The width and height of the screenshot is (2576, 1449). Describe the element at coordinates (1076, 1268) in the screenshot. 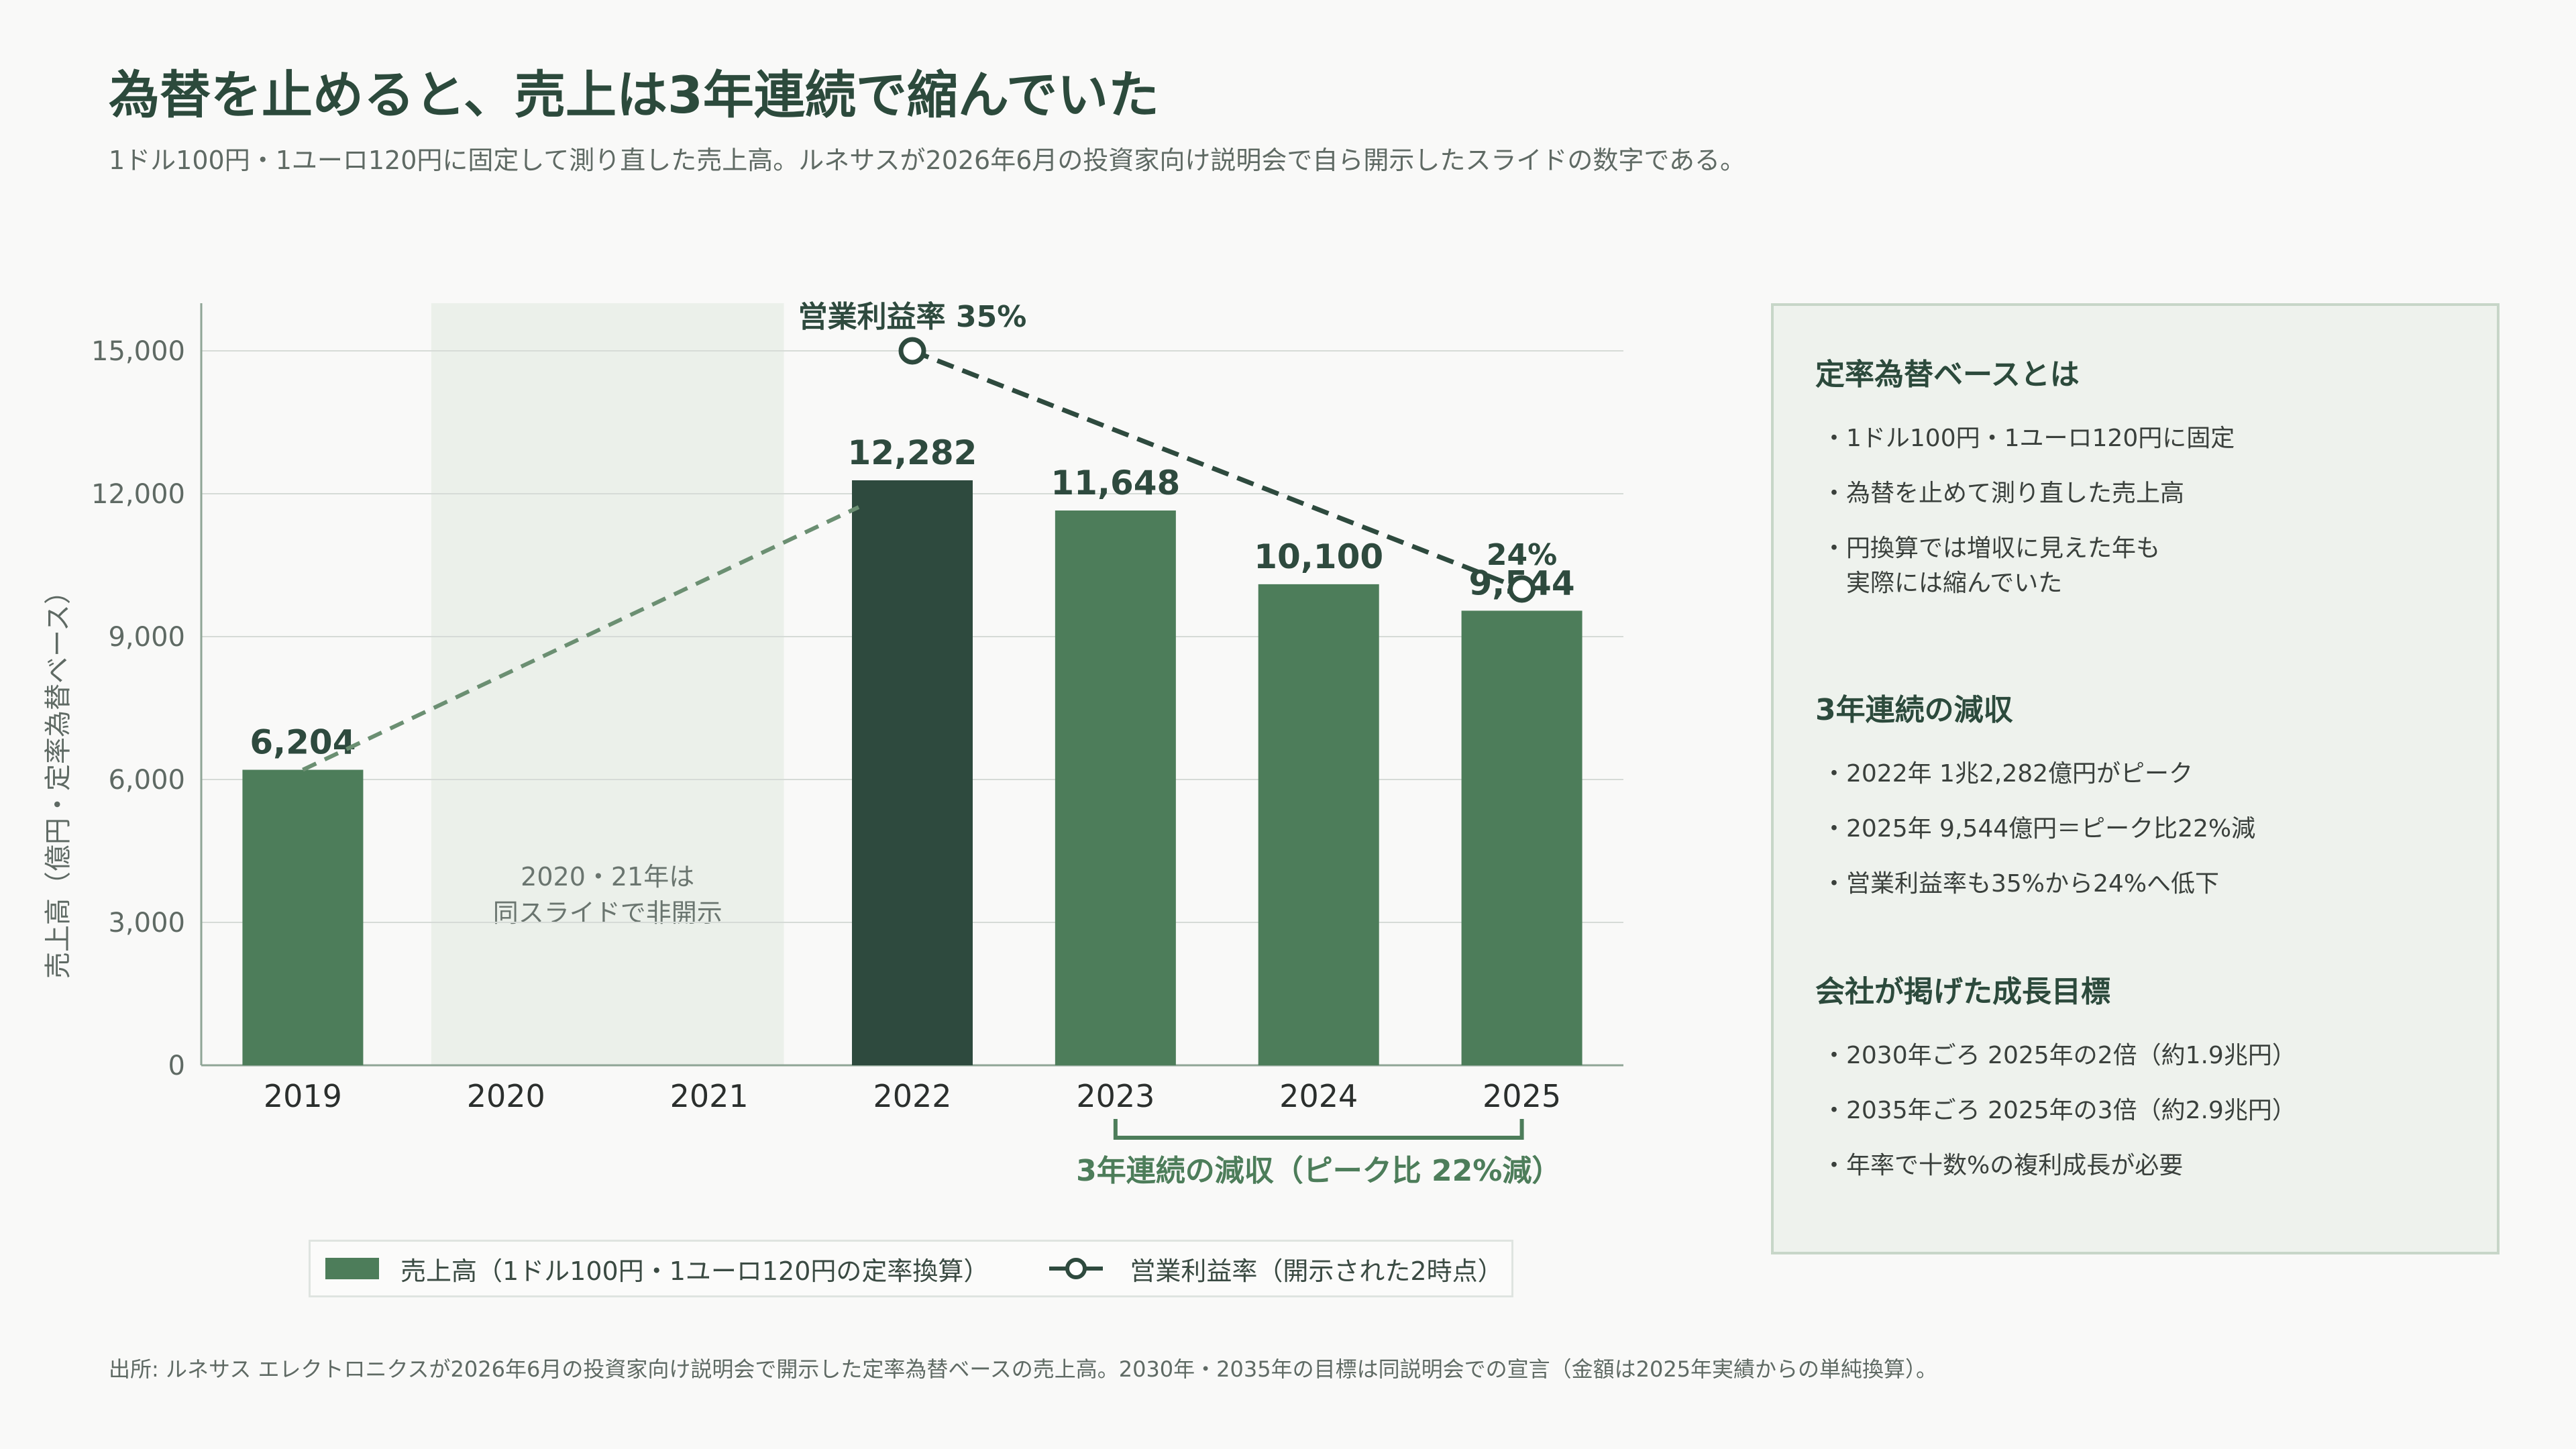

I see `legend-line-marker-icon` at that location.